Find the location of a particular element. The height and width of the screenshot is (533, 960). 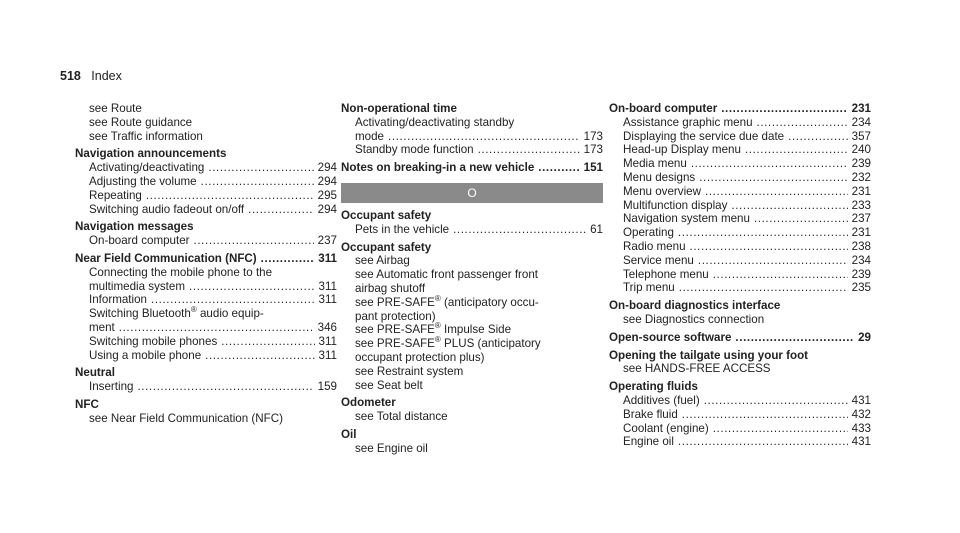

page-reference-link: 232 is located at coordinates (861, 177).